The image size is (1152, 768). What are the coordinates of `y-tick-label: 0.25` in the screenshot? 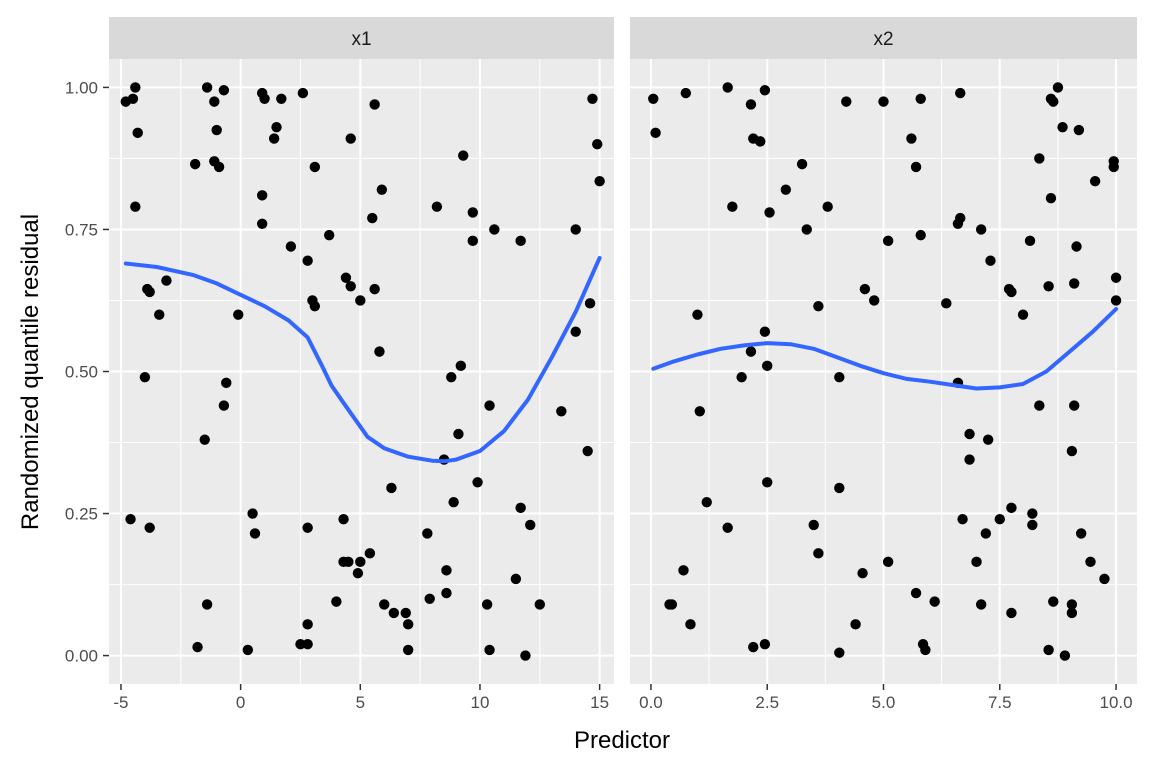 It's located at (81, 514).